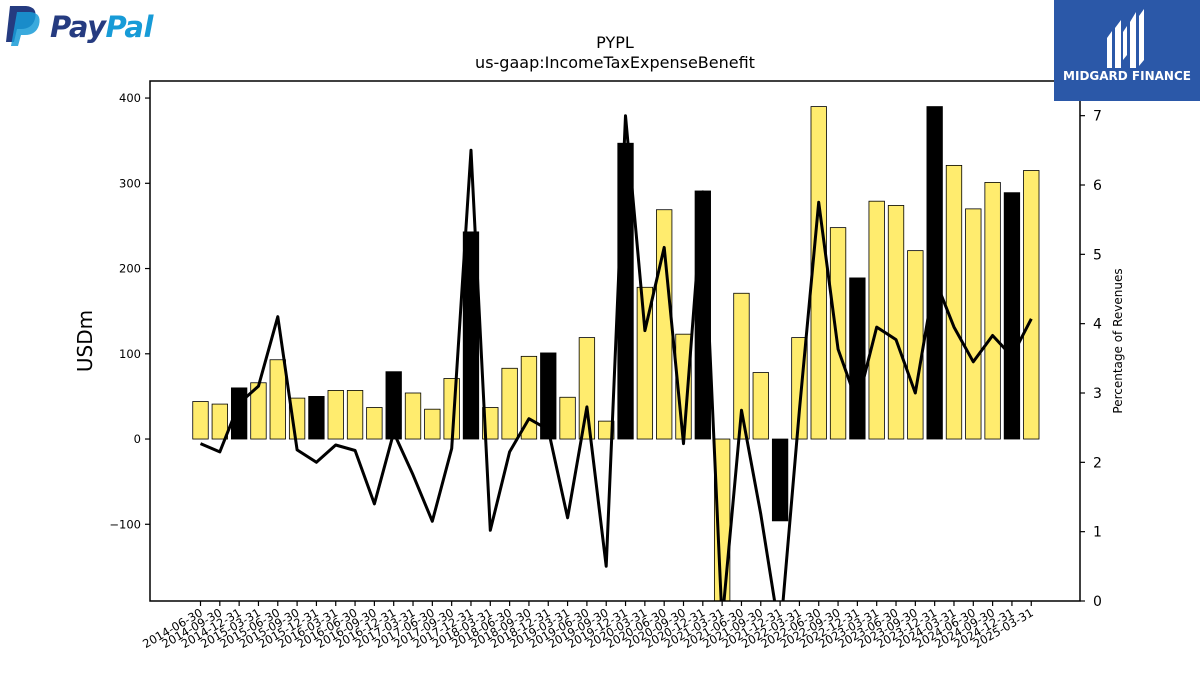 The height and width of the screenshot is (675, 1200). Describe the element at coordinates (137, 439) in the screenshot. I see `y-tick-label: 0` at that location.